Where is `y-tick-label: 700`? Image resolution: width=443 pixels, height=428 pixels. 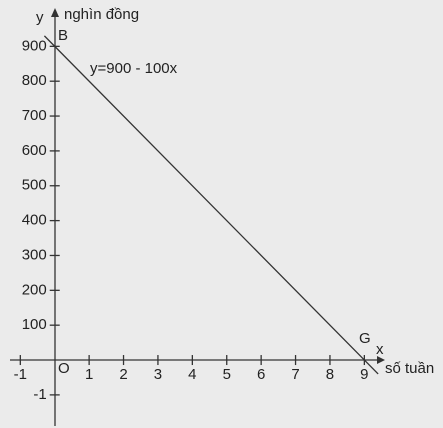
y-tick-label: 700 is located at coordinates (34, 115).